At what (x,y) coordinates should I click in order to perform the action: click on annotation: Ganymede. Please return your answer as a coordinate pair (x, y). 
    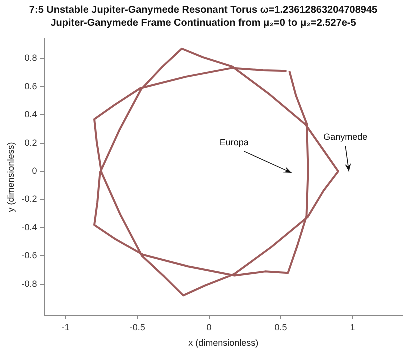
    Looking at the image, I should click on (346, 137).